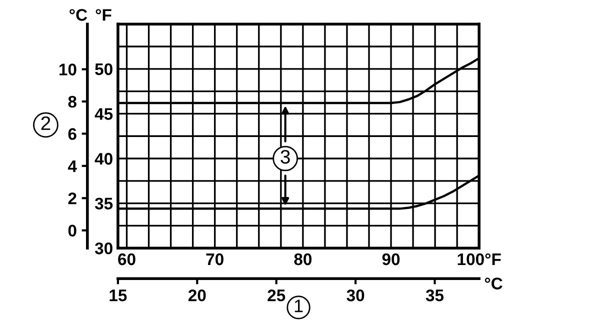  I want to click on x2-axis-title: °C, so click(493, 284).